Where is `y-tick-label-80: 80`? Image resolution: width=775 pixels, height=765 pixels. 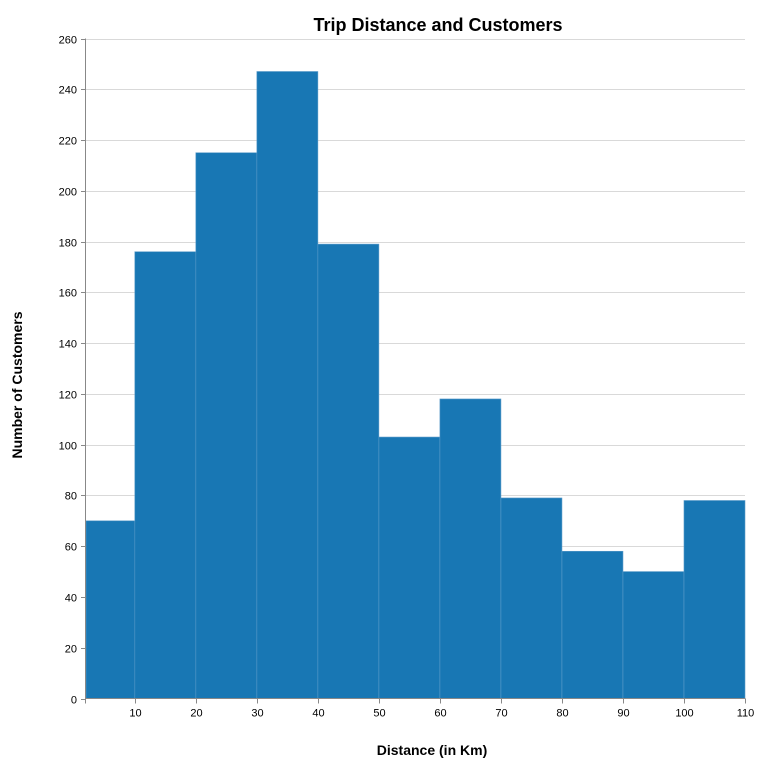
y-tick-label-80: 80 is located at coordinates (71, 497).